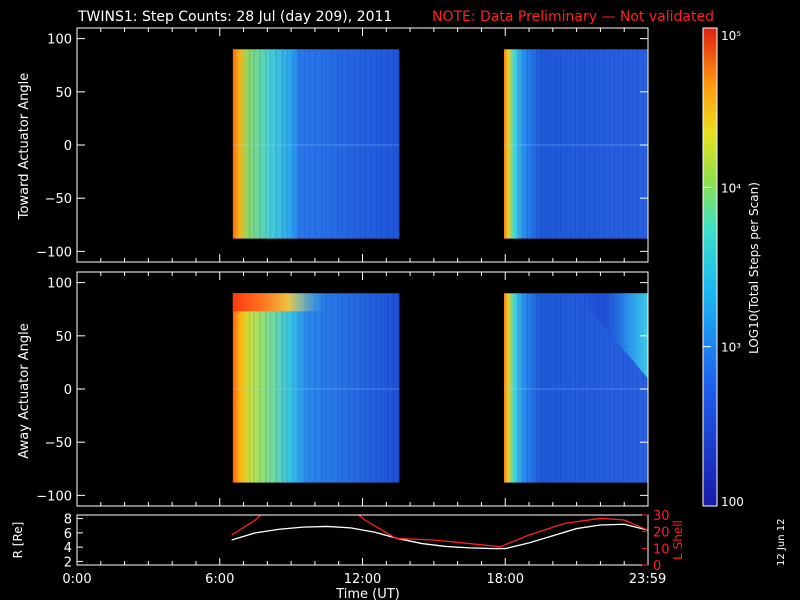  Describe the element at coordinates (678, 540) in the screenshot. I see `lshell-ylabel: L Shell` at that location.